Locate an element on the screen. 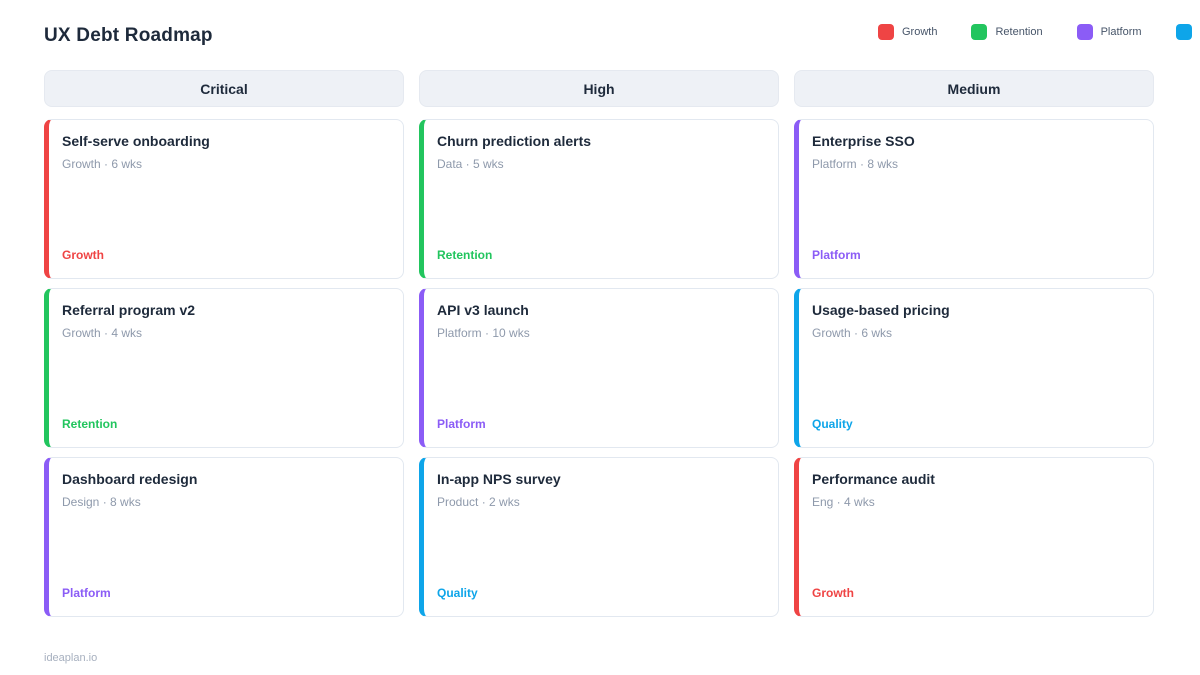  legend-label: Retention is located at coordinates (1019, 32).